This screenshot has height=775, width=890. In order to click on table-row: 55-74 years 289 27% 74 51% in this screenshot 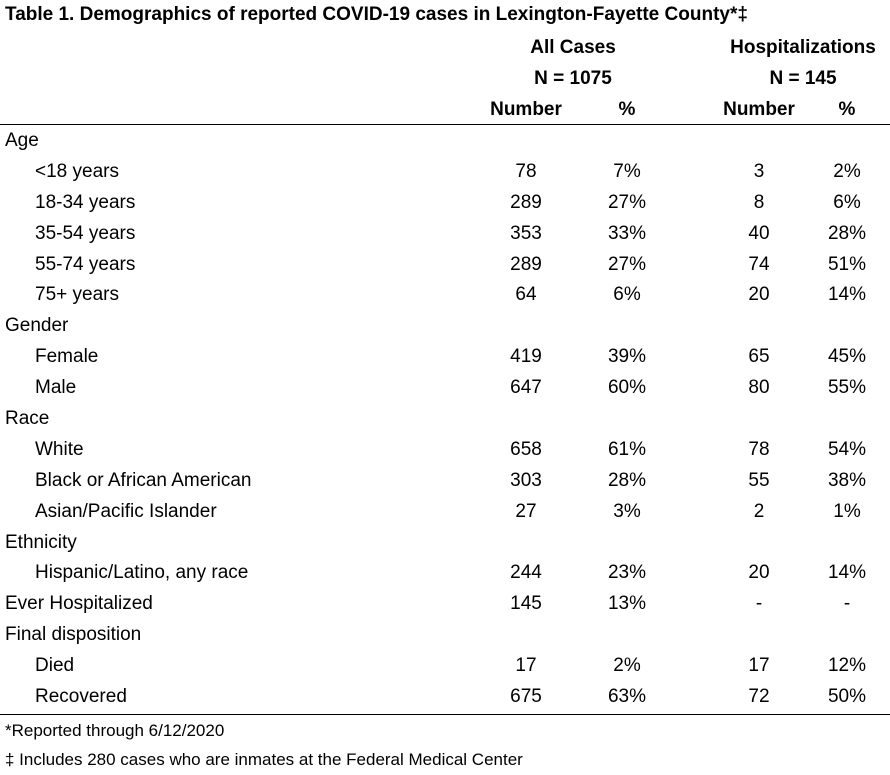, I will do `click(445, 265)`.